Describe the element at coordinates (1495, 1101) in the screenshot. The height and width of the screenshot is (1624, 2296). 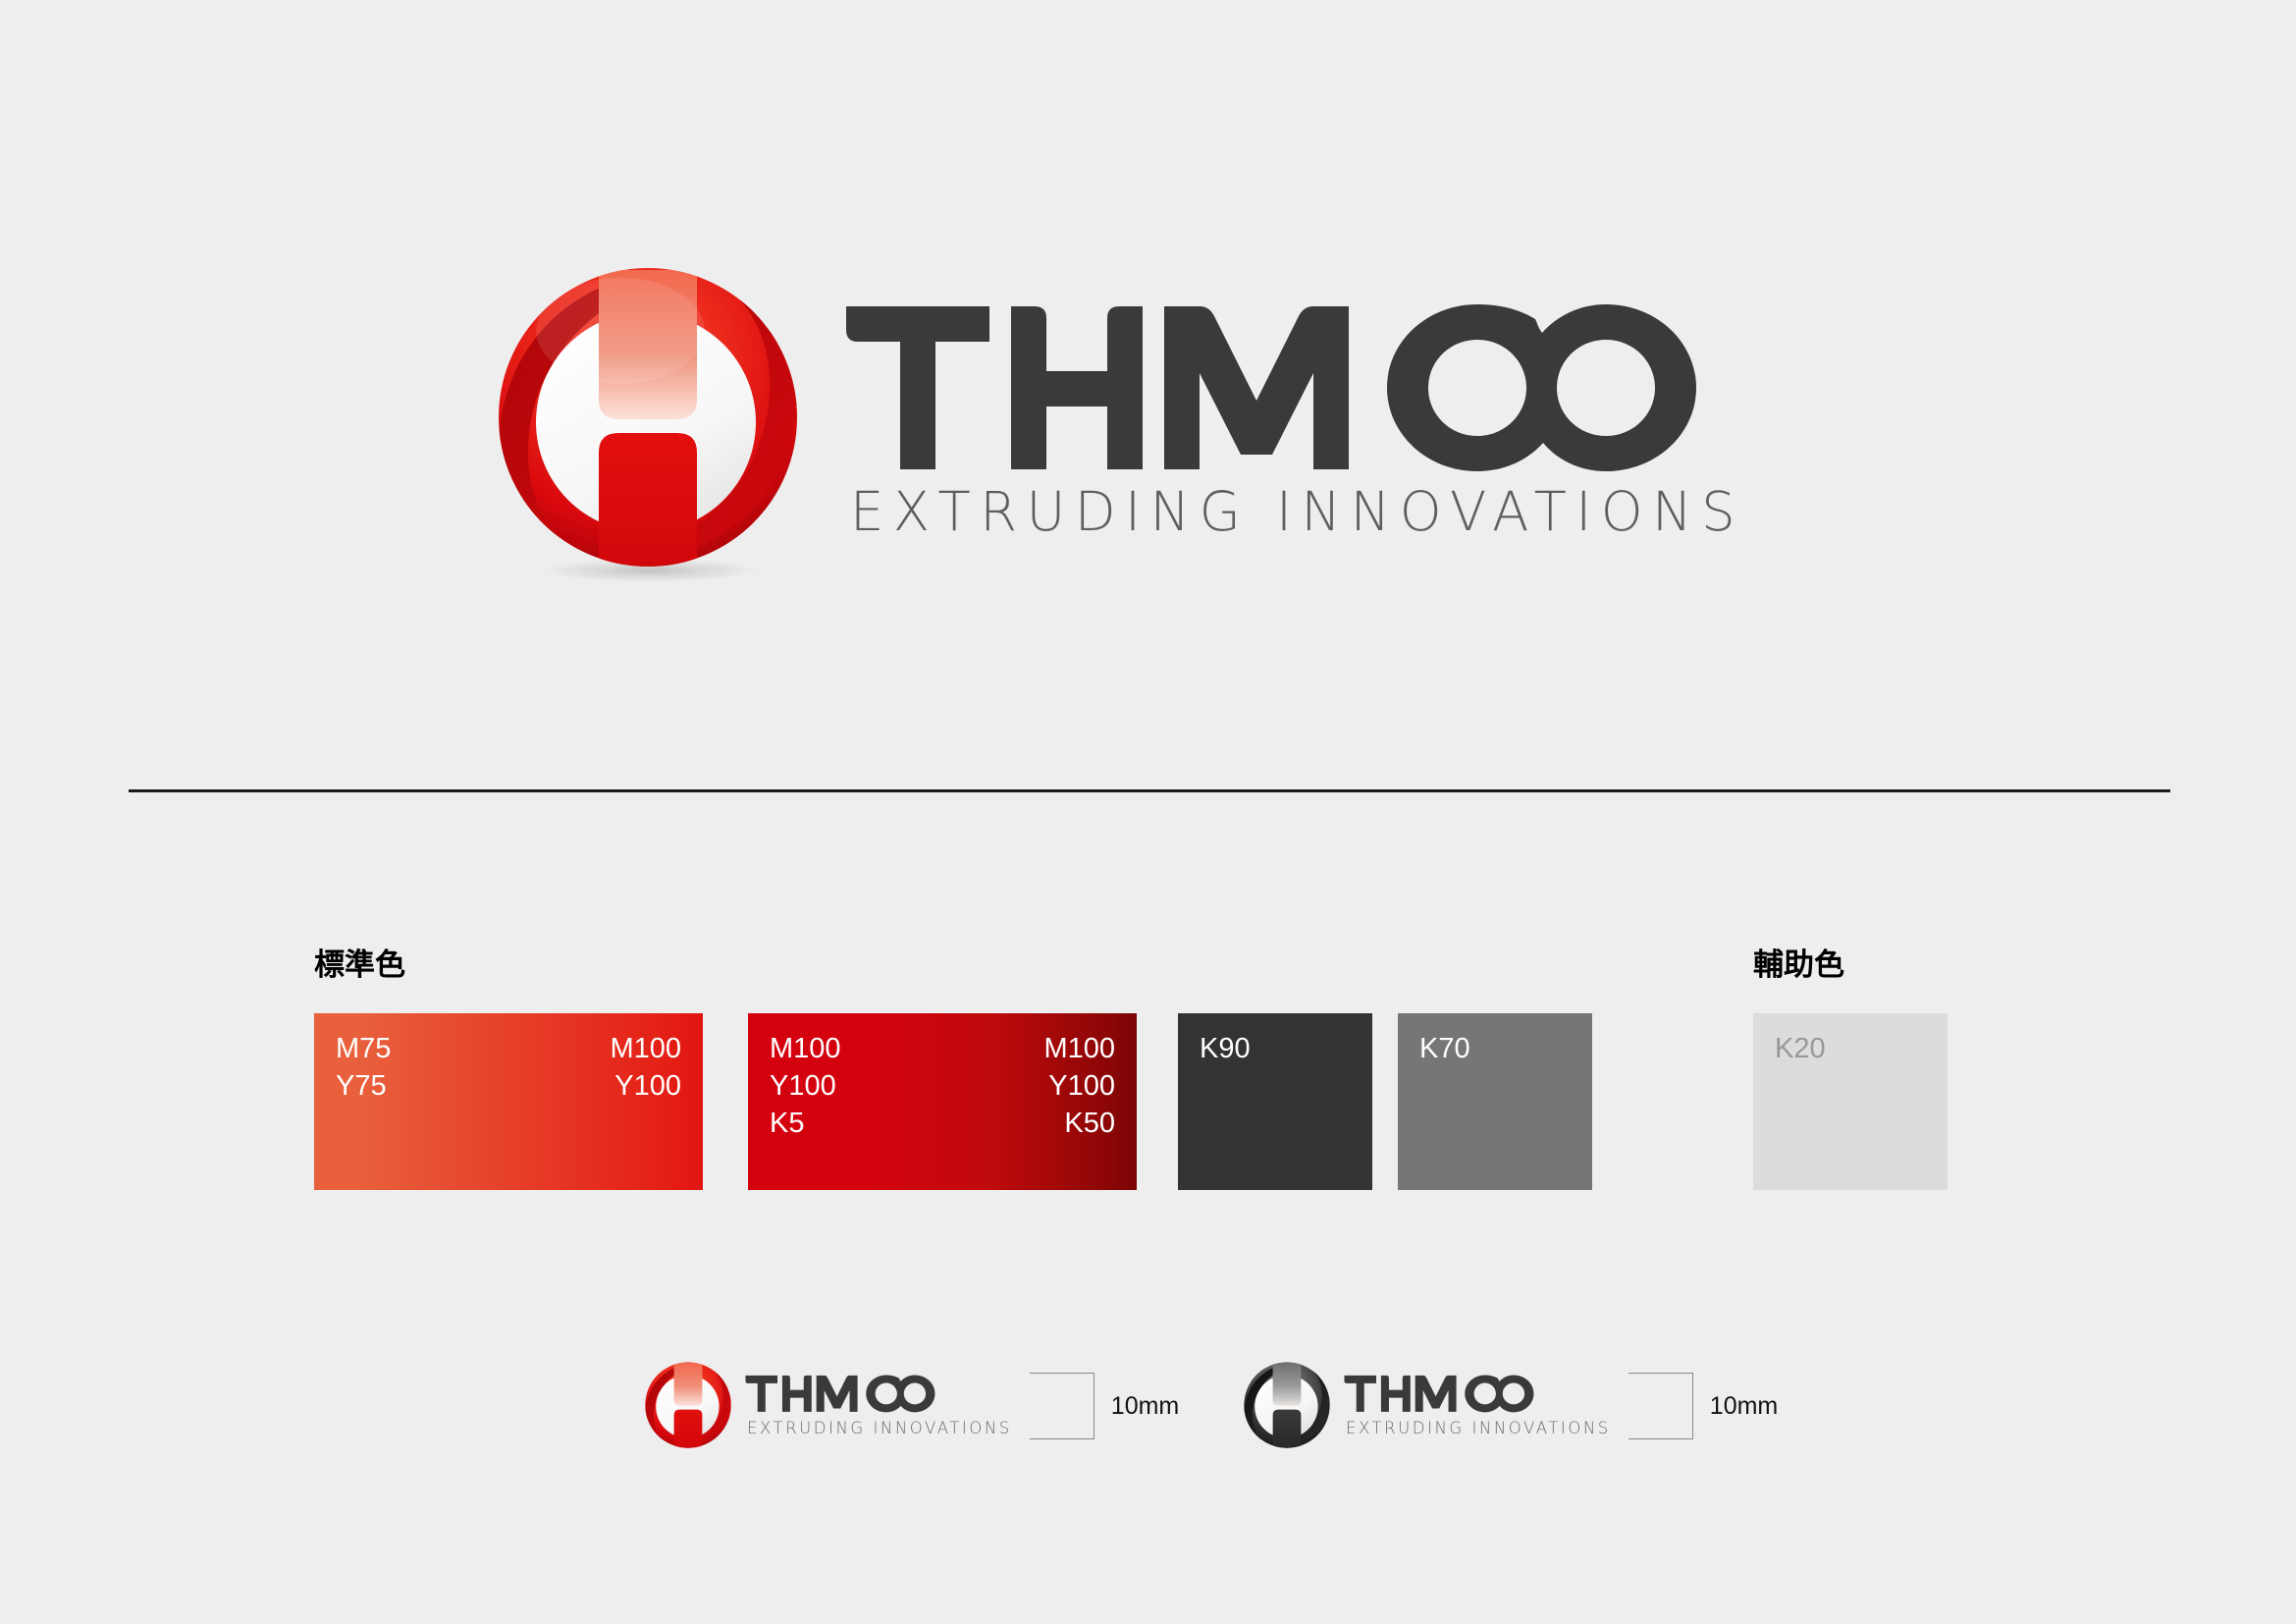
I see `color-swatch-k70: K70` at that location.